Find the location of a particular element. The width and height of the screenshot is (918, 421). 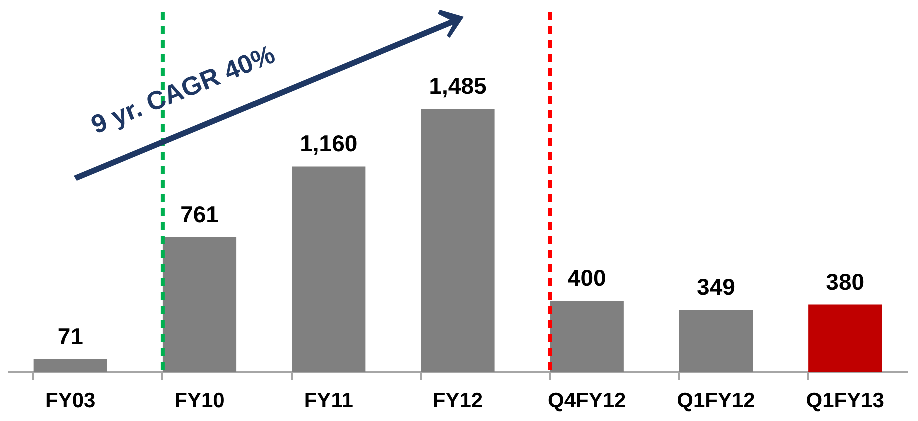

x-tick-label: FY12 is located at coordinates (458, 401).